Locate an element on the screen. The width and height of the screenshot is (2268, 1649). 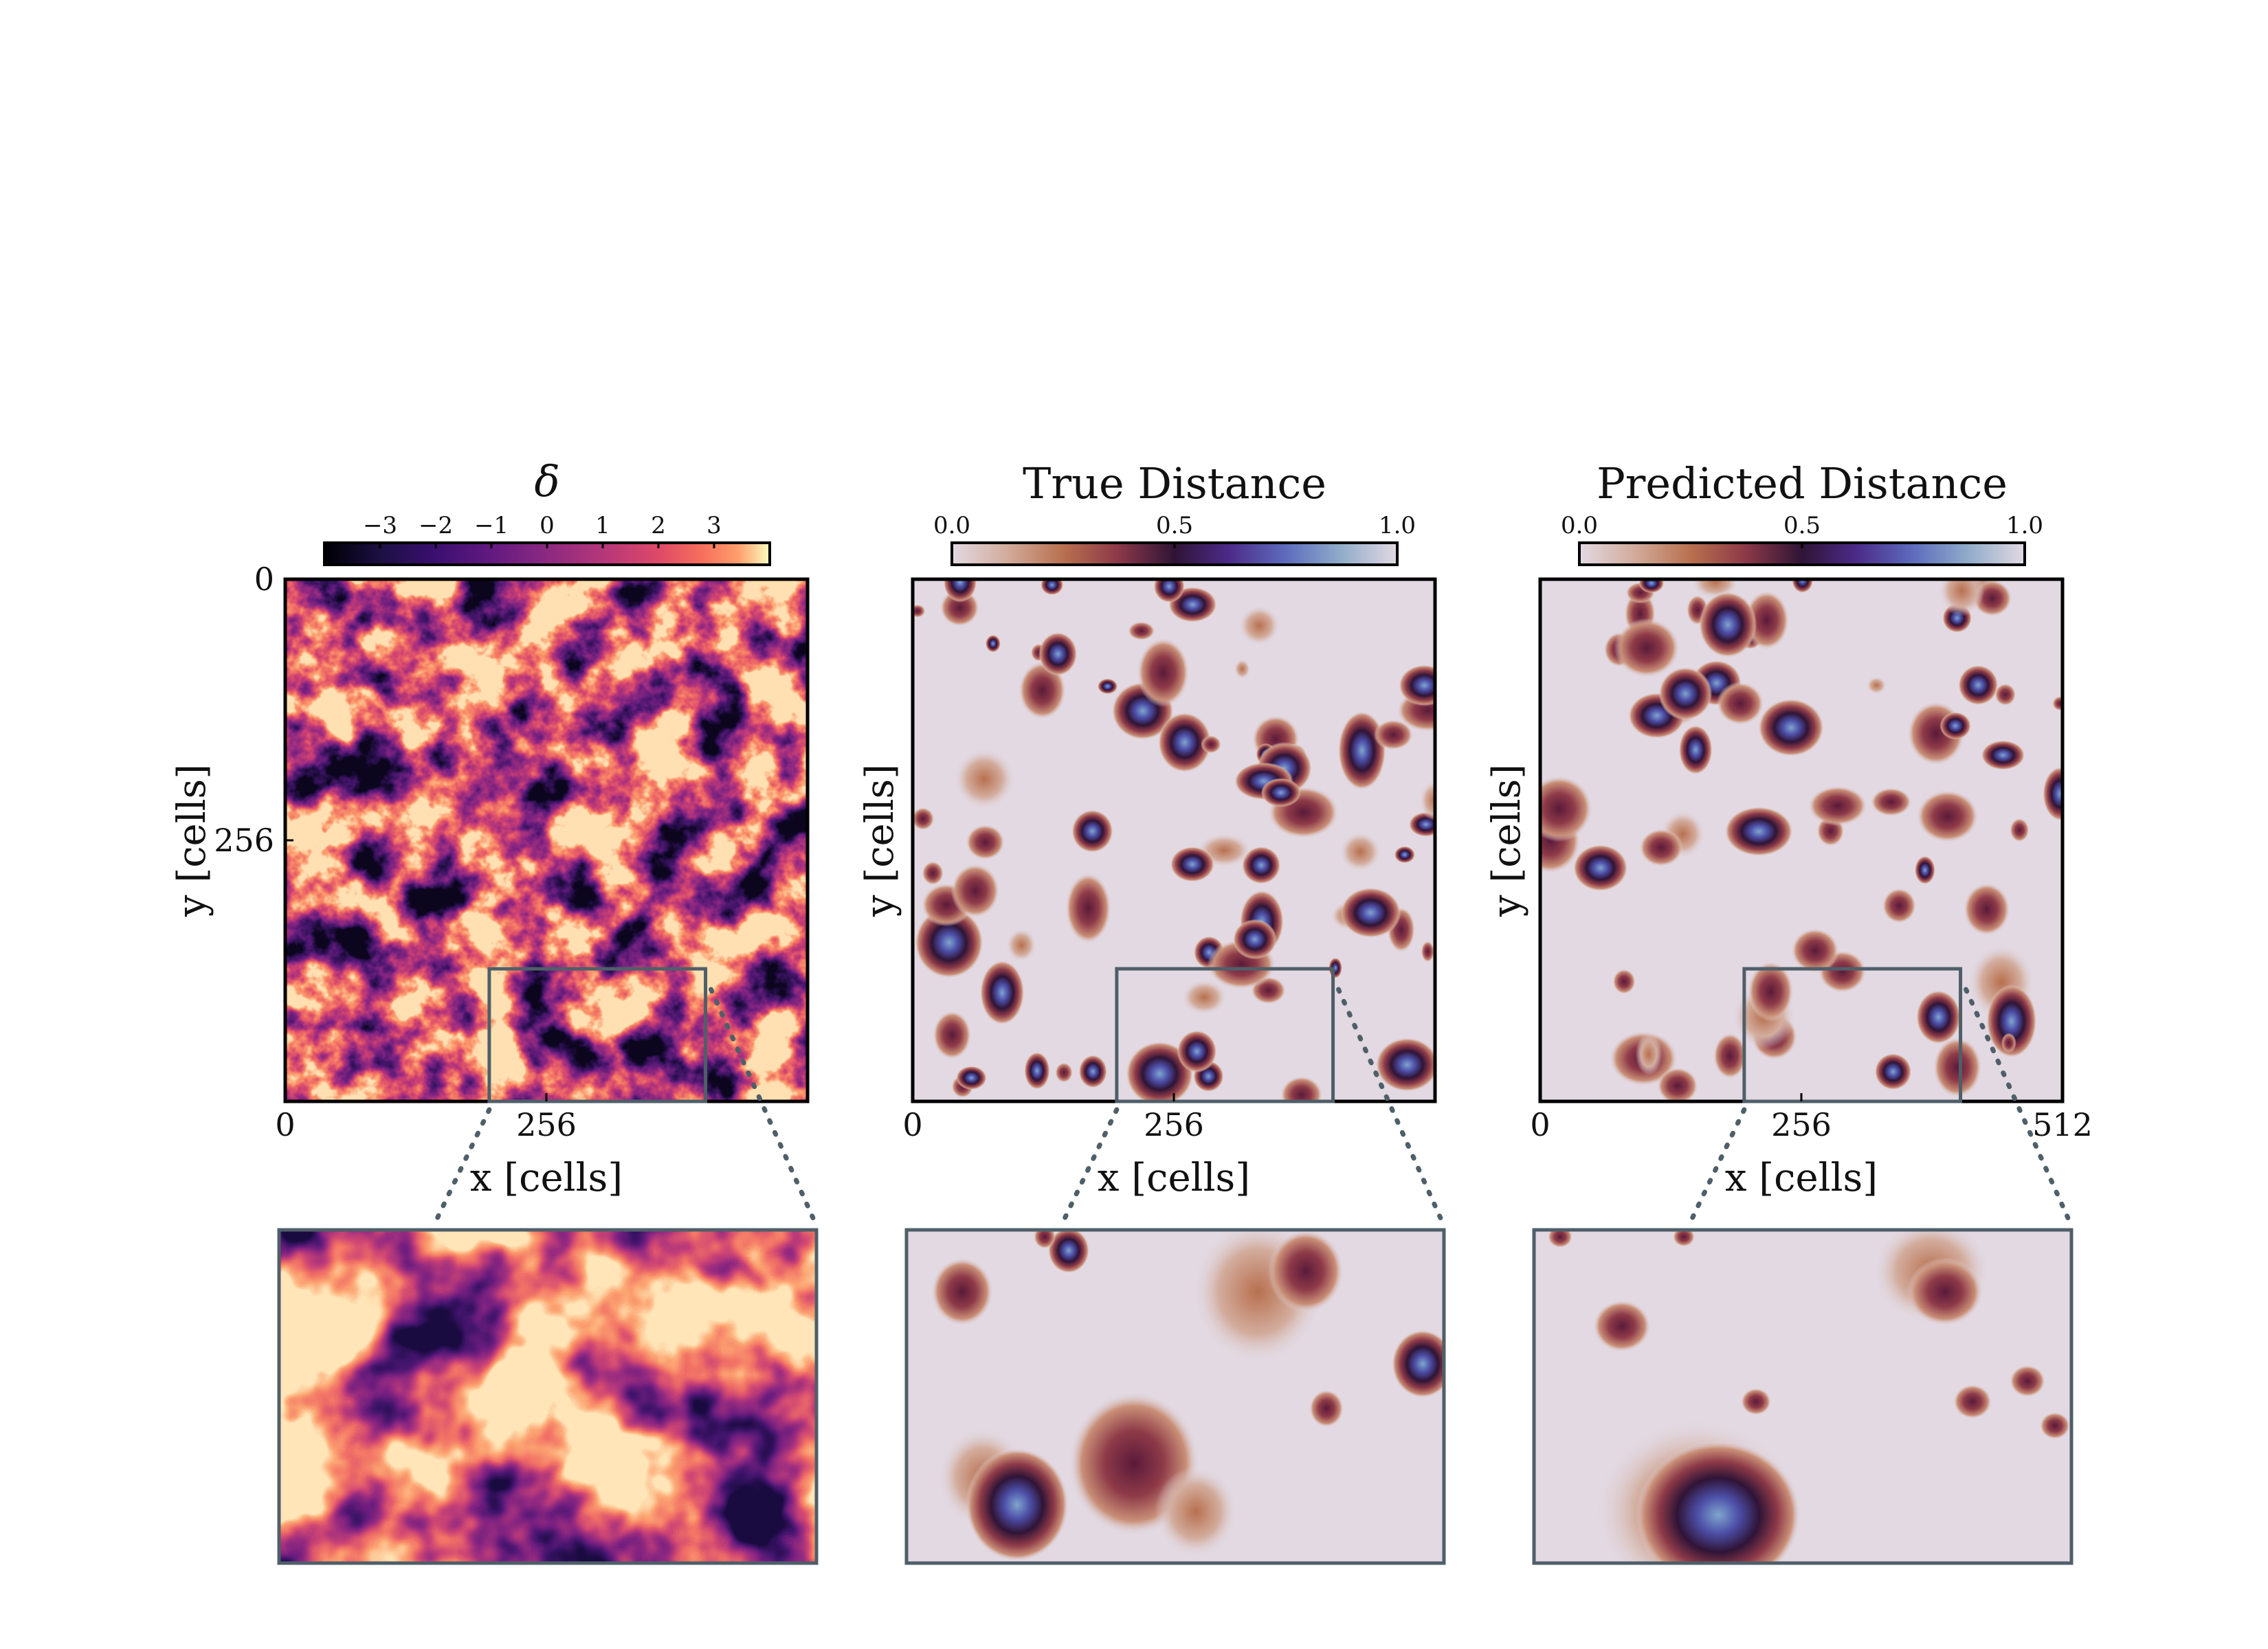
true-distance-zoom-connector-right is located at coordinates (1391, 1108).